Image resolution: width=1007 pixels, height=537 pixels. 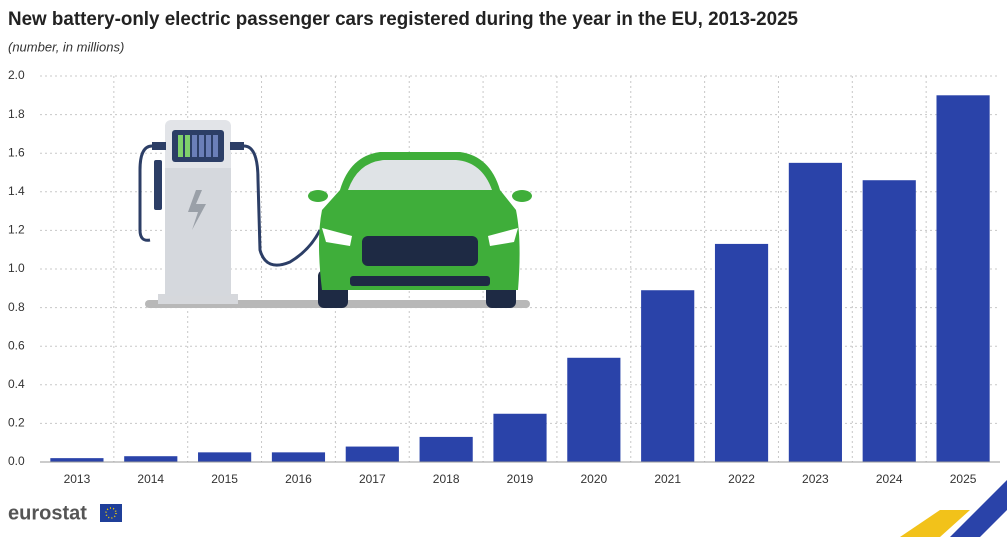 I want to click on x-tick-label: 2014, so click(x=150, y=479).